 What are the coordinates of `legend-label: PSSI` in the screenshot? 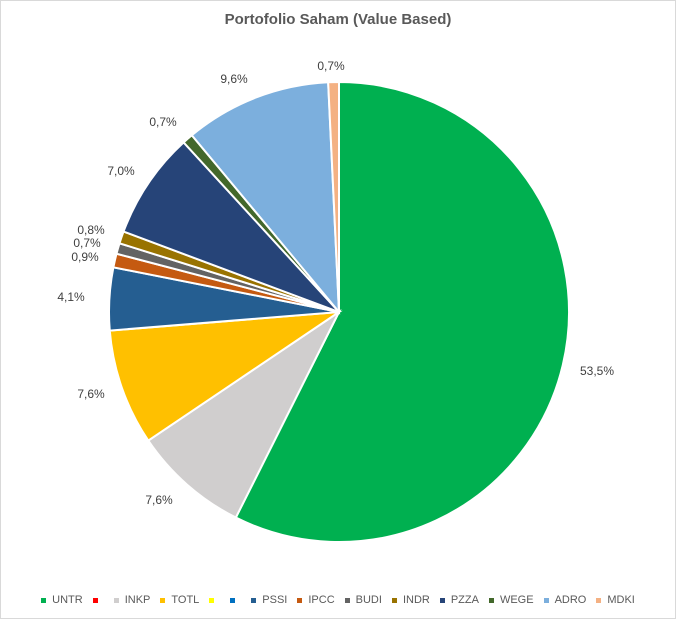 It's located at (275, 600).